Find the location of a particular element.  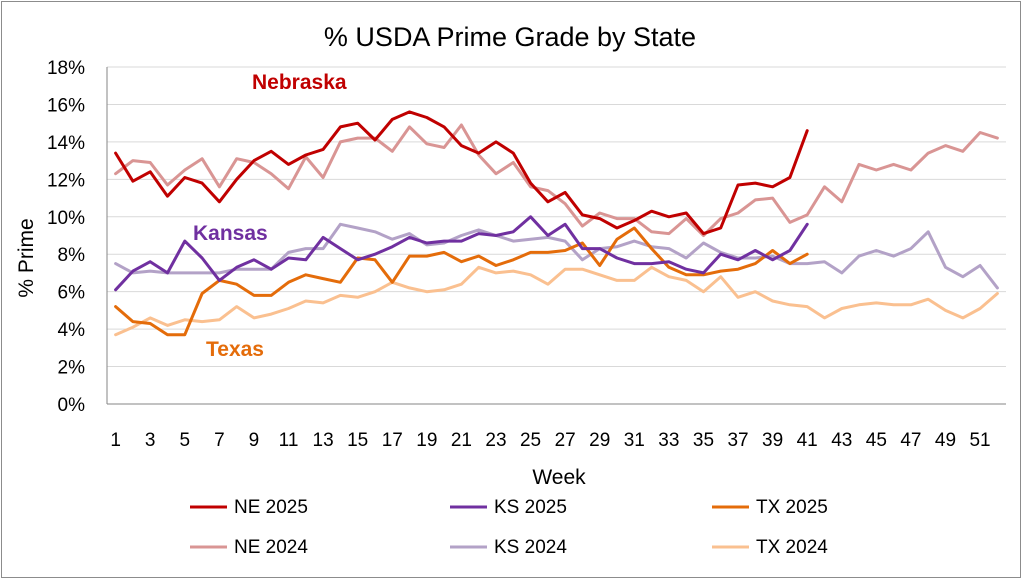

y-axis-label: % Prime is located at coordinates (26, 257).